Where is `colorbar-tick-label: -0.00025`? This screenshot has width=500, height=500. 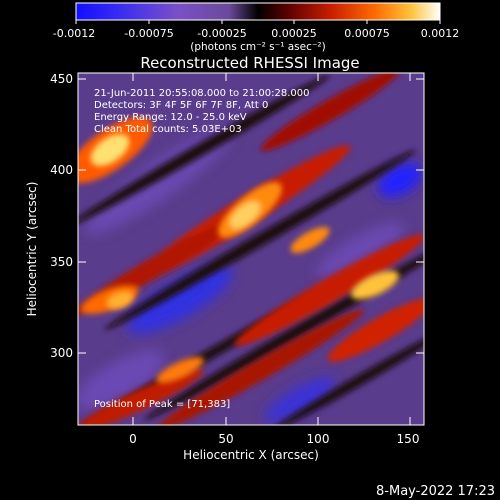 colorbar-tick-label: -0.00025 is located at coordinates (221, 33).